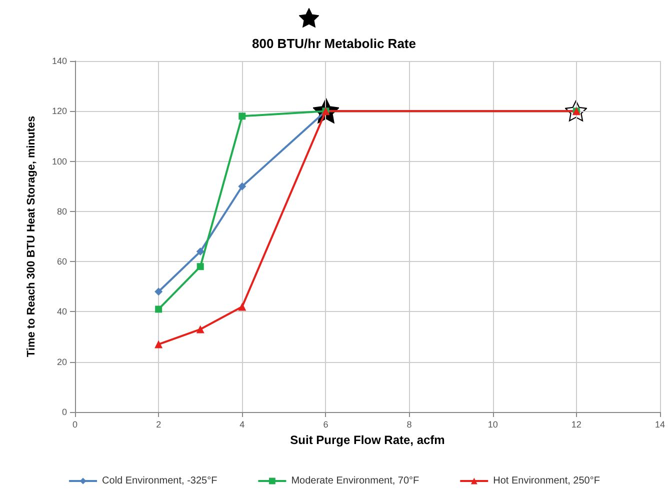  Describe the element at coordinates (75, 425) in the screenshot. I see `x-tick-label: 0` at that location.